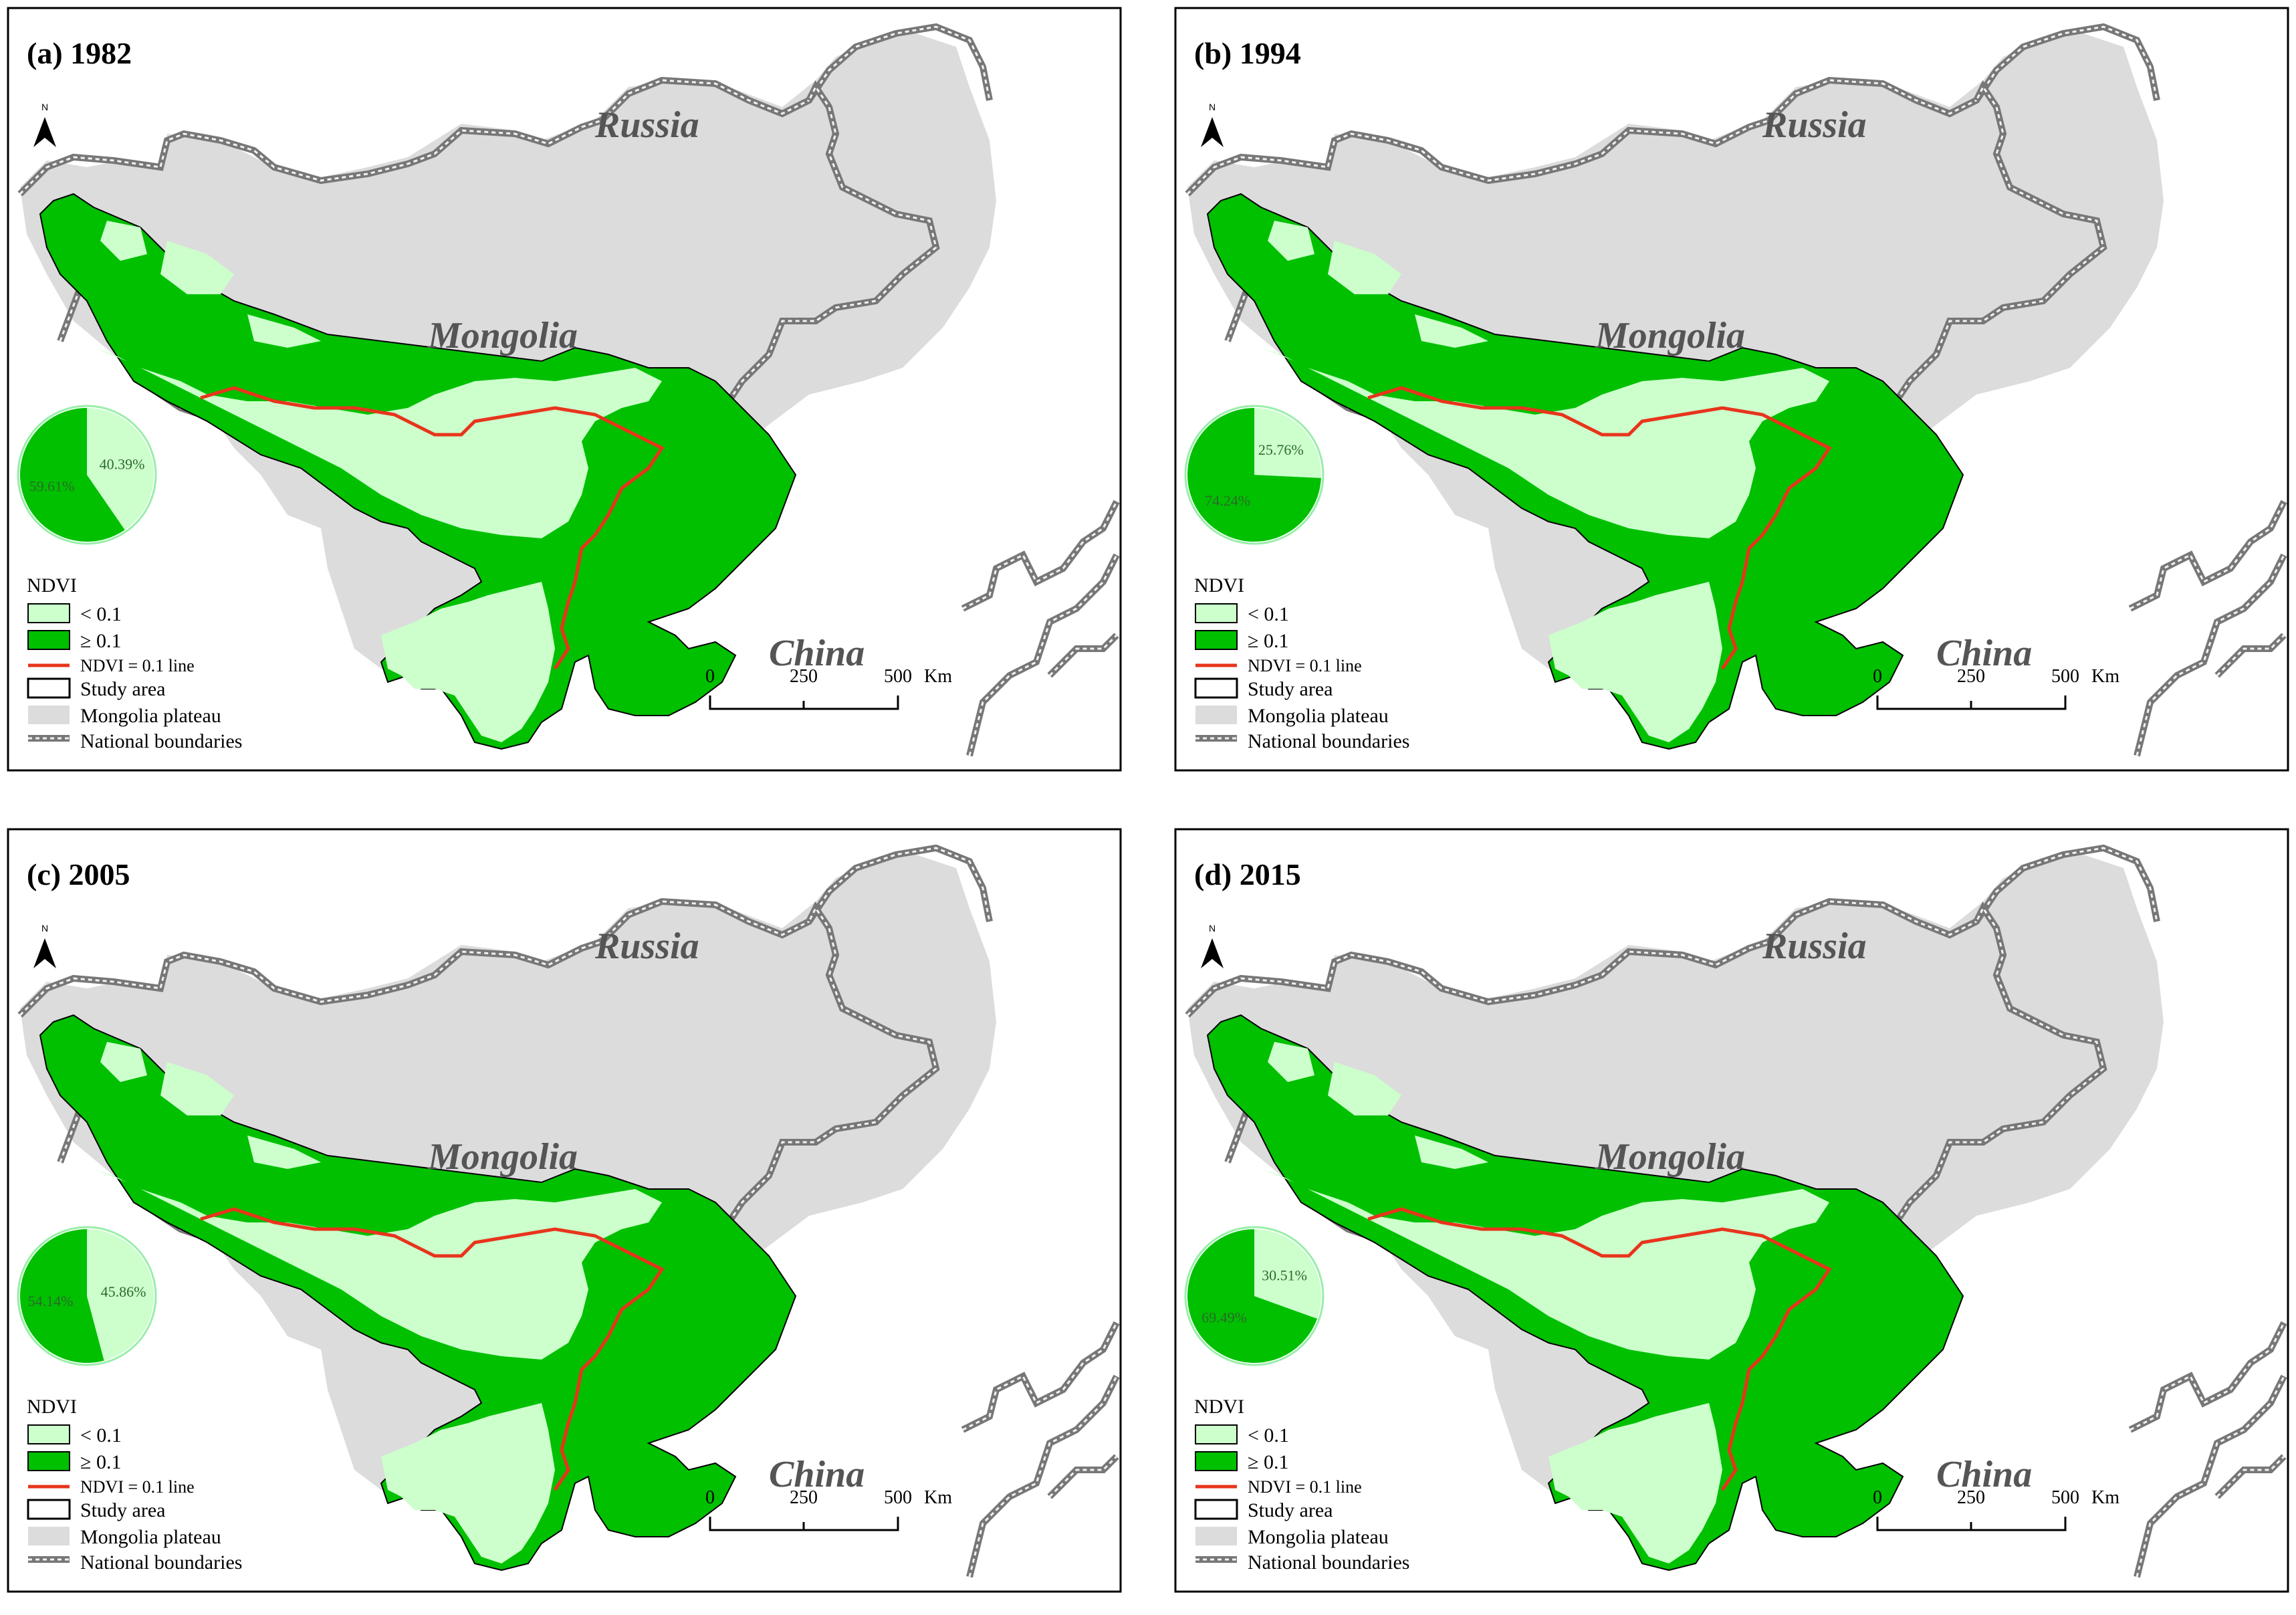  I want to click on pie-label-high: 54.14%, so click(51, 1301).